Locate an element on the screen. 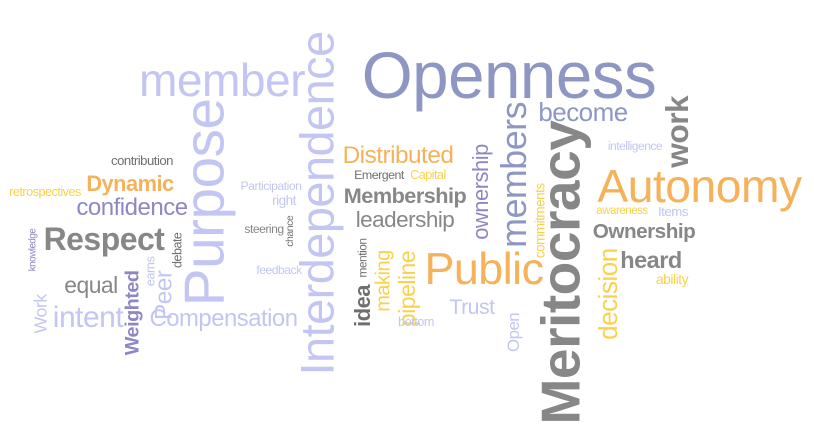 This screenshot has width=814, height=436. word-dynamic: Dynamic is located at coordinates (130, 184).